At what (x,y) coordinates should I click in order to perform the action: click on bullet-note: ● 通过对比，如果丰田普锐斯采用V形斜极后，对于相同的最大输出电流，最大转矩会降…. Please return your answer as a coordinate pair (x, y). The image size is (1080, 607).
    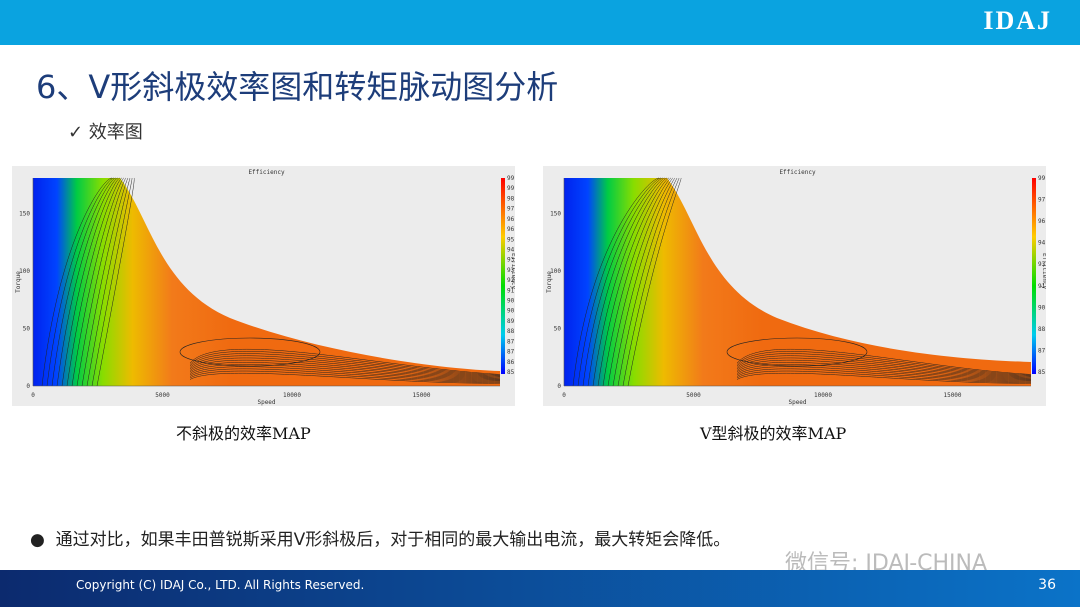
    Looking at the image, I should click on (380, 540).